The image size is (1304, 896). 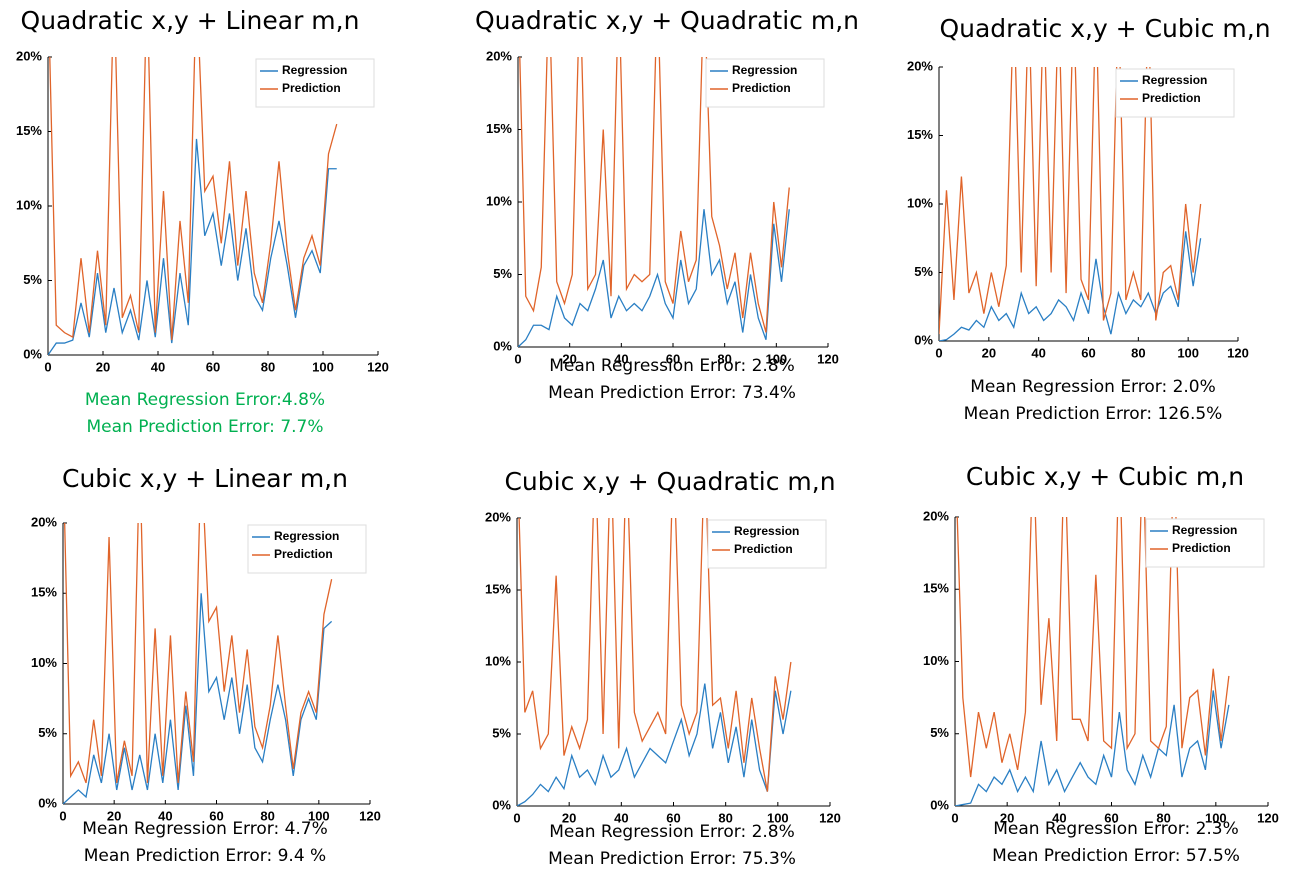 What do you see at coordinates (1093, 414) in the screenshot?
I see `annotation: Mean Prediction Error: 126.5%` at bounding box center [1093, 414].